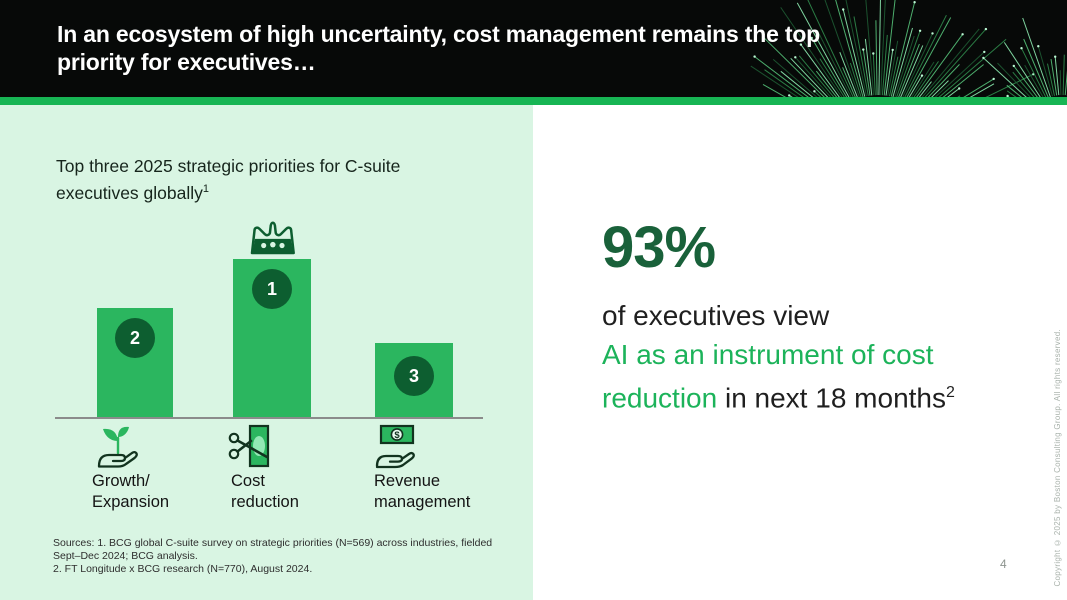 The width and height of the screenshot is (1067, 600). What do you see at coordinates (269, 418) in the screenshot?
I see `axis-baseline` at bounding box center [269, 418].